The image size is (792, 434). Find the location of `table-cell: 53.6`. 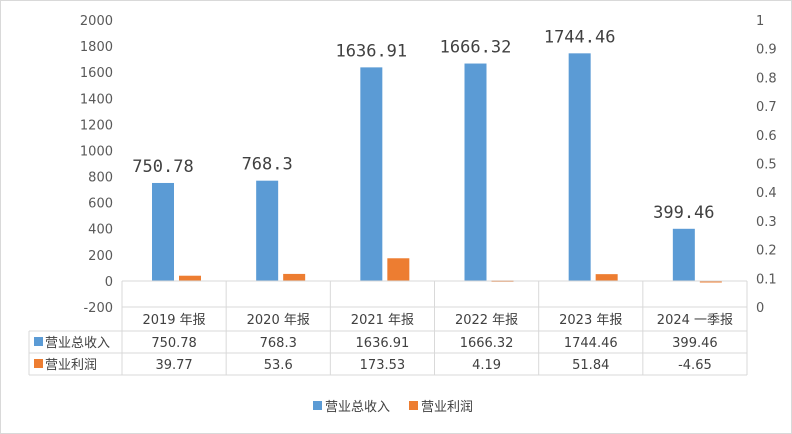

table-cell: 53.6 is located at coordinates (278, 365).